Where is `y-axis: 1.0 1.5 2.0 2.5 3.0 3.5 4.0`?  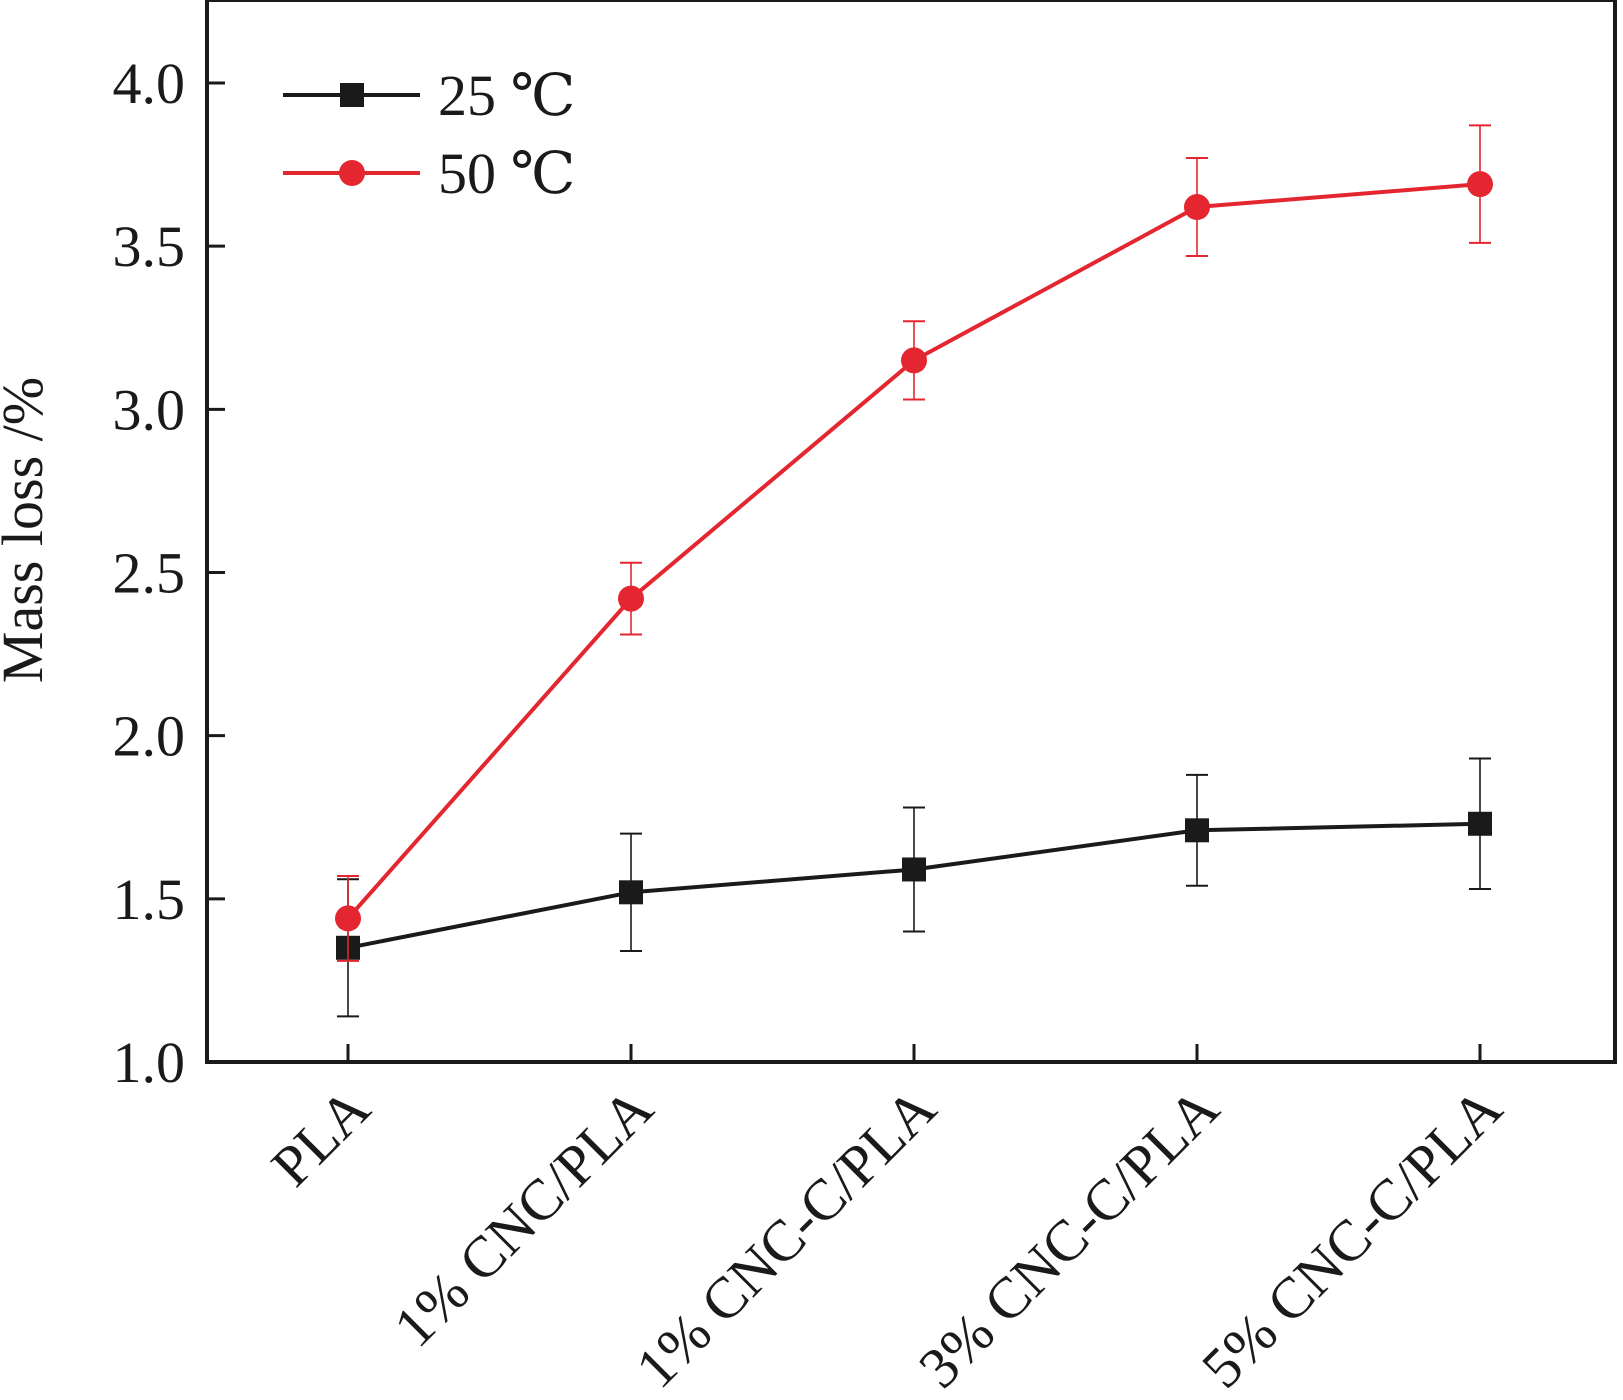 y-axis: 1.0 1.5 2.0 2.5 3.0 3.5 4.0 is located at coordinates (169, 573).